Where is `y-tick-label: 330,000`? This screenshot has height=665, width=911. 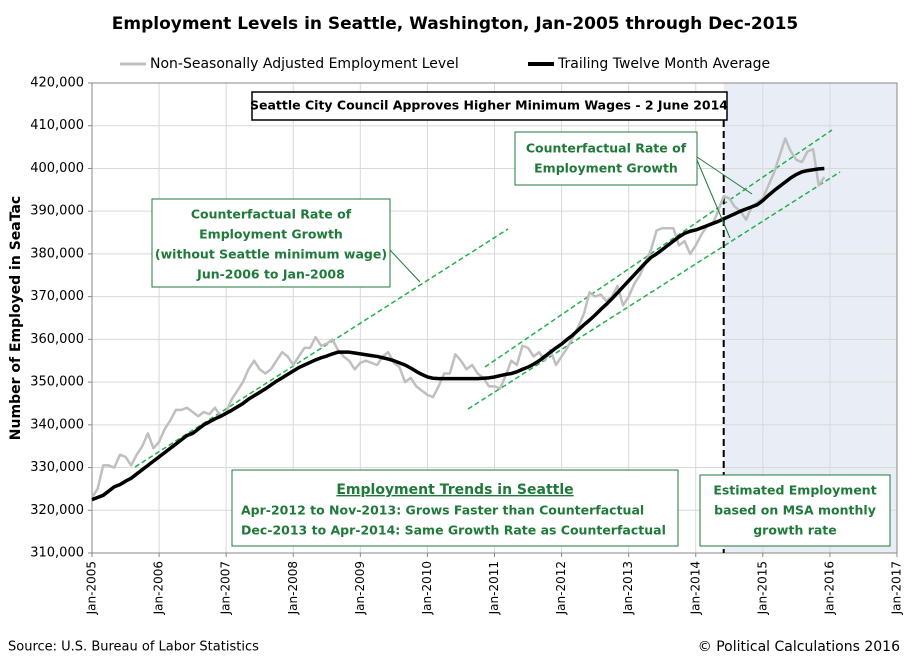
y-tick-label: 330,000 is located at coordinates (57, 467).